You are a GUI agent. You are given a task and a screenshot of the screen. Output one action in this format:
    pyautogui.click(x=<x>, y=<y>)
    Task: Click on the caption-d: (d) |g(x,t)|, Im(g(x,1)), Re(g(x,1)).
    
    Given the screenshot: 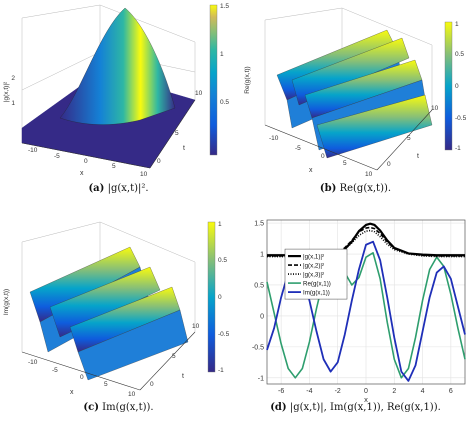 What is the action you would take?
    pyautogui.click(x=355, y=407)
    